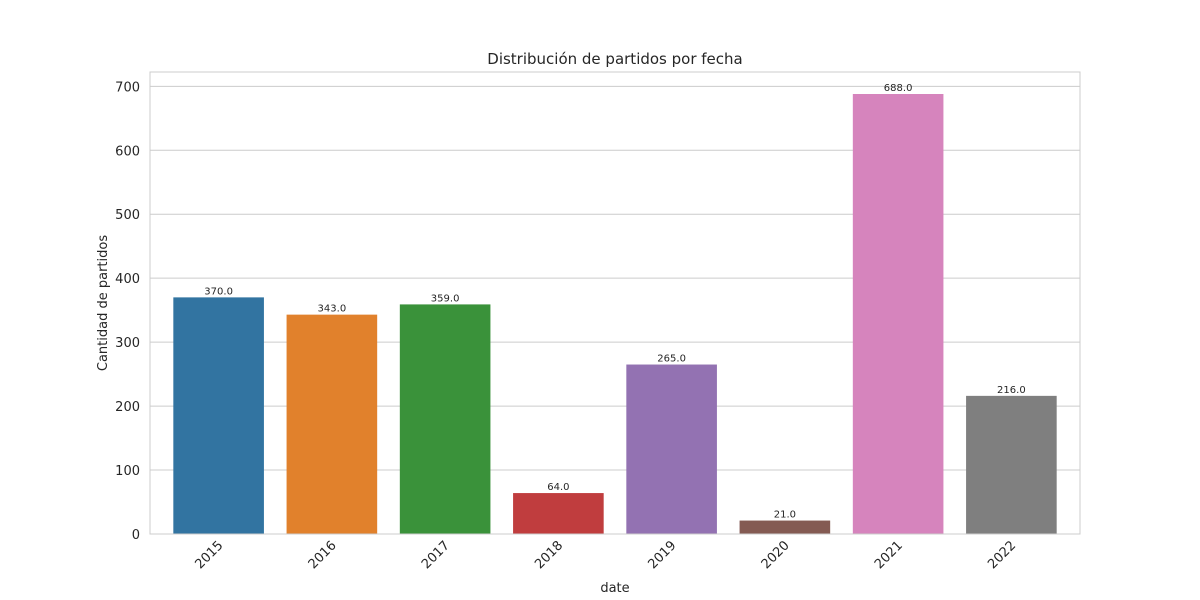  What do you see at coordinates (218, 291) in the screenshot?
I see `bar-value-label: 370.0` at bounding box center [218, 291].